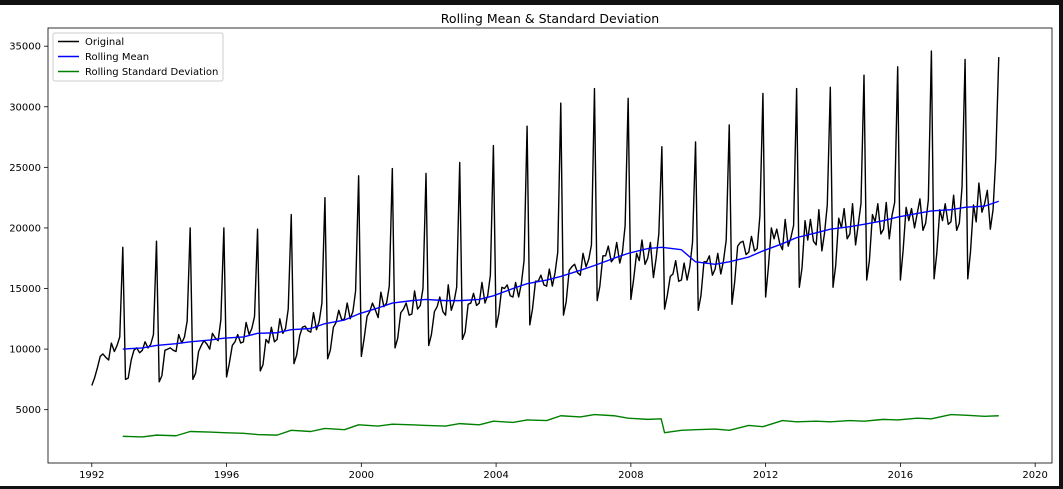 This screenshot has height=489, width=1063. What do you see at coordinates (531, 2) in the screenshot?
I see `window-top-border` at bounding box center [531, 2].